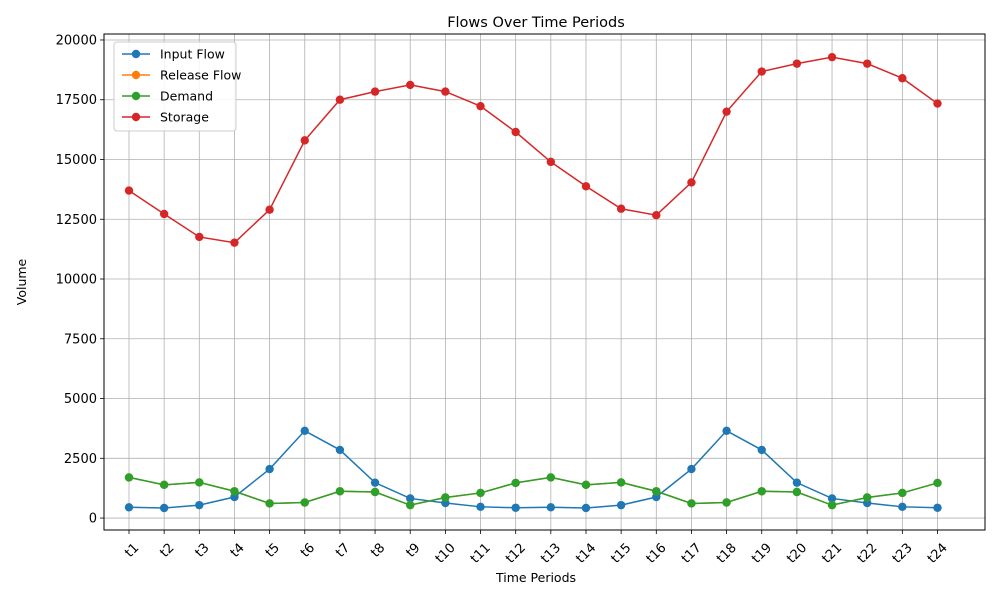  What do you see at coordinates (186, 96) in the screenshot?
I see `legend-demand-label: Demand` at bounding box center [186, 96].